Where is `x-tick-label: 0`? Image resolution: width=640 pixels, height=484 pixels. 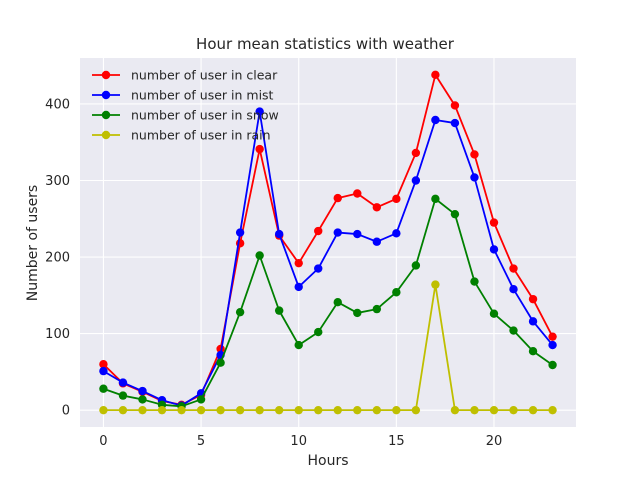 x-tick-label: 0 is located at coordinates (103, 441).